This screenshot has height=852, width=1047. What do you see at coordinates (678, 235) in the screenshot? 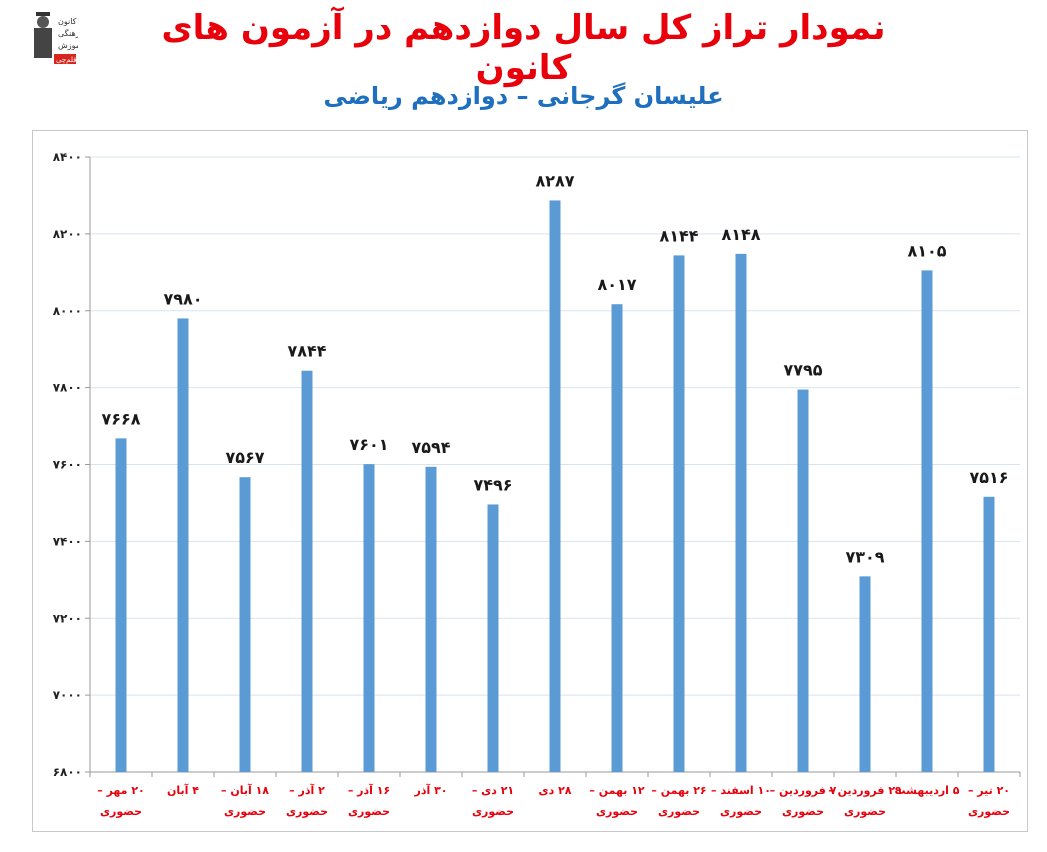
I see `data-label: ۸۱۴۴` at bounding box center [678, 235].